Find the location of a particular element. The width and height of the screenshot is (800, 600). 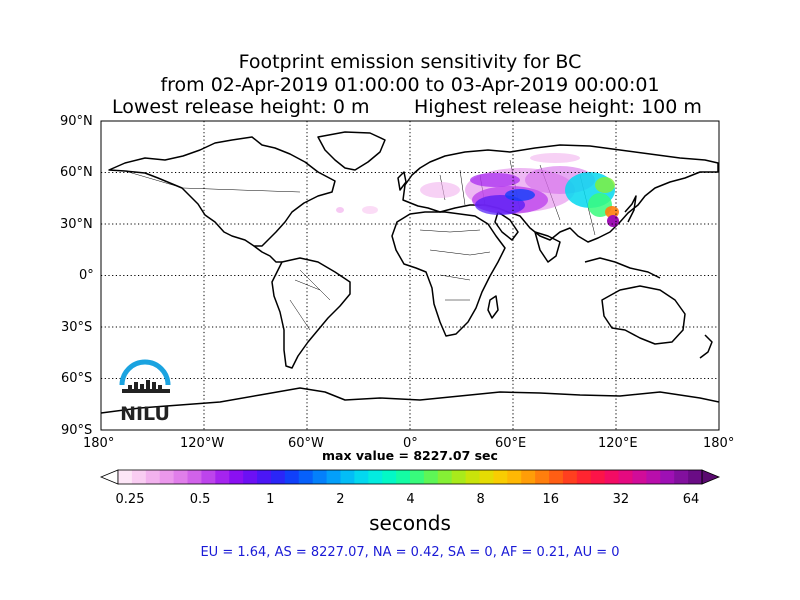

lon-label-60e: 60°E is located at coordinates (511, 443).